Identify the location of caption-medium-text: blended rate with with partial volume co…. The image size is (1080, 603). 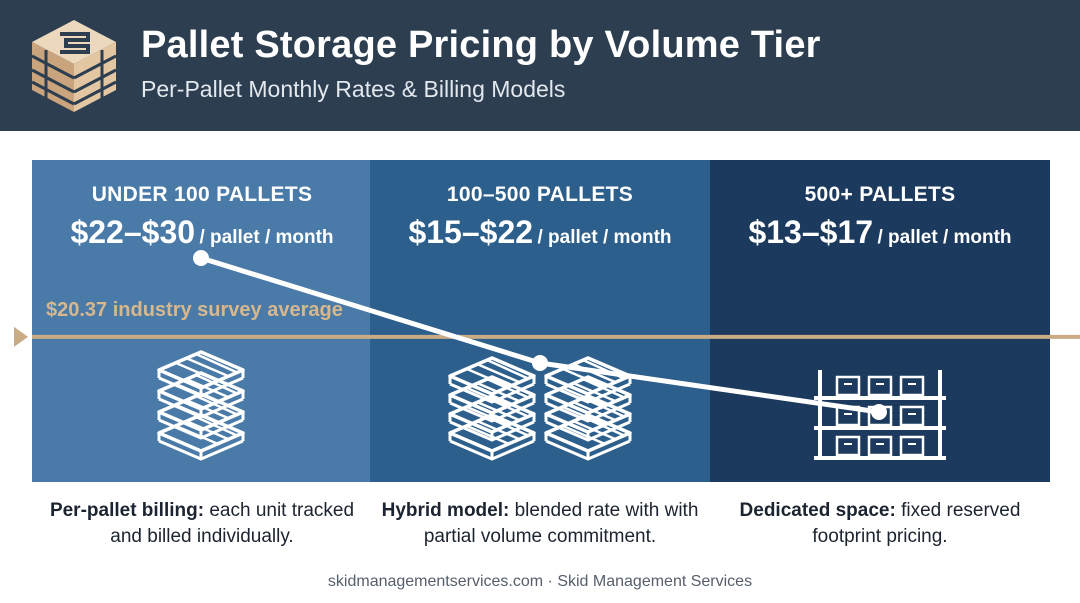
(561, 523).